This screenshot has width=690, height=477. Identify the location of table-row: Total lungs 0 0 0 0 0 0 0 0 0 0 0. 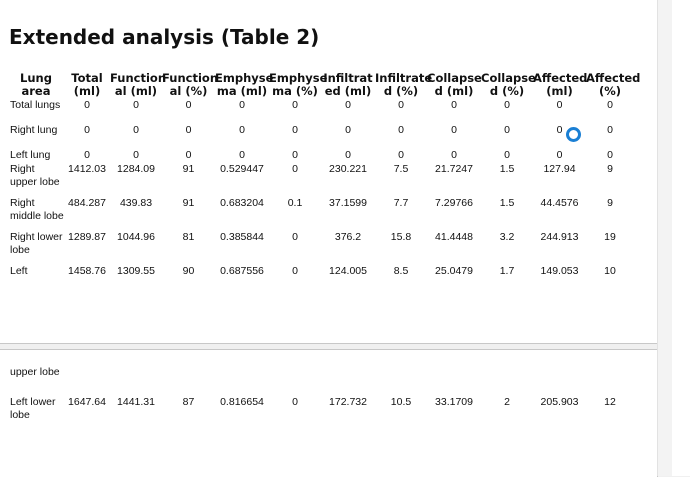
(321, 111).